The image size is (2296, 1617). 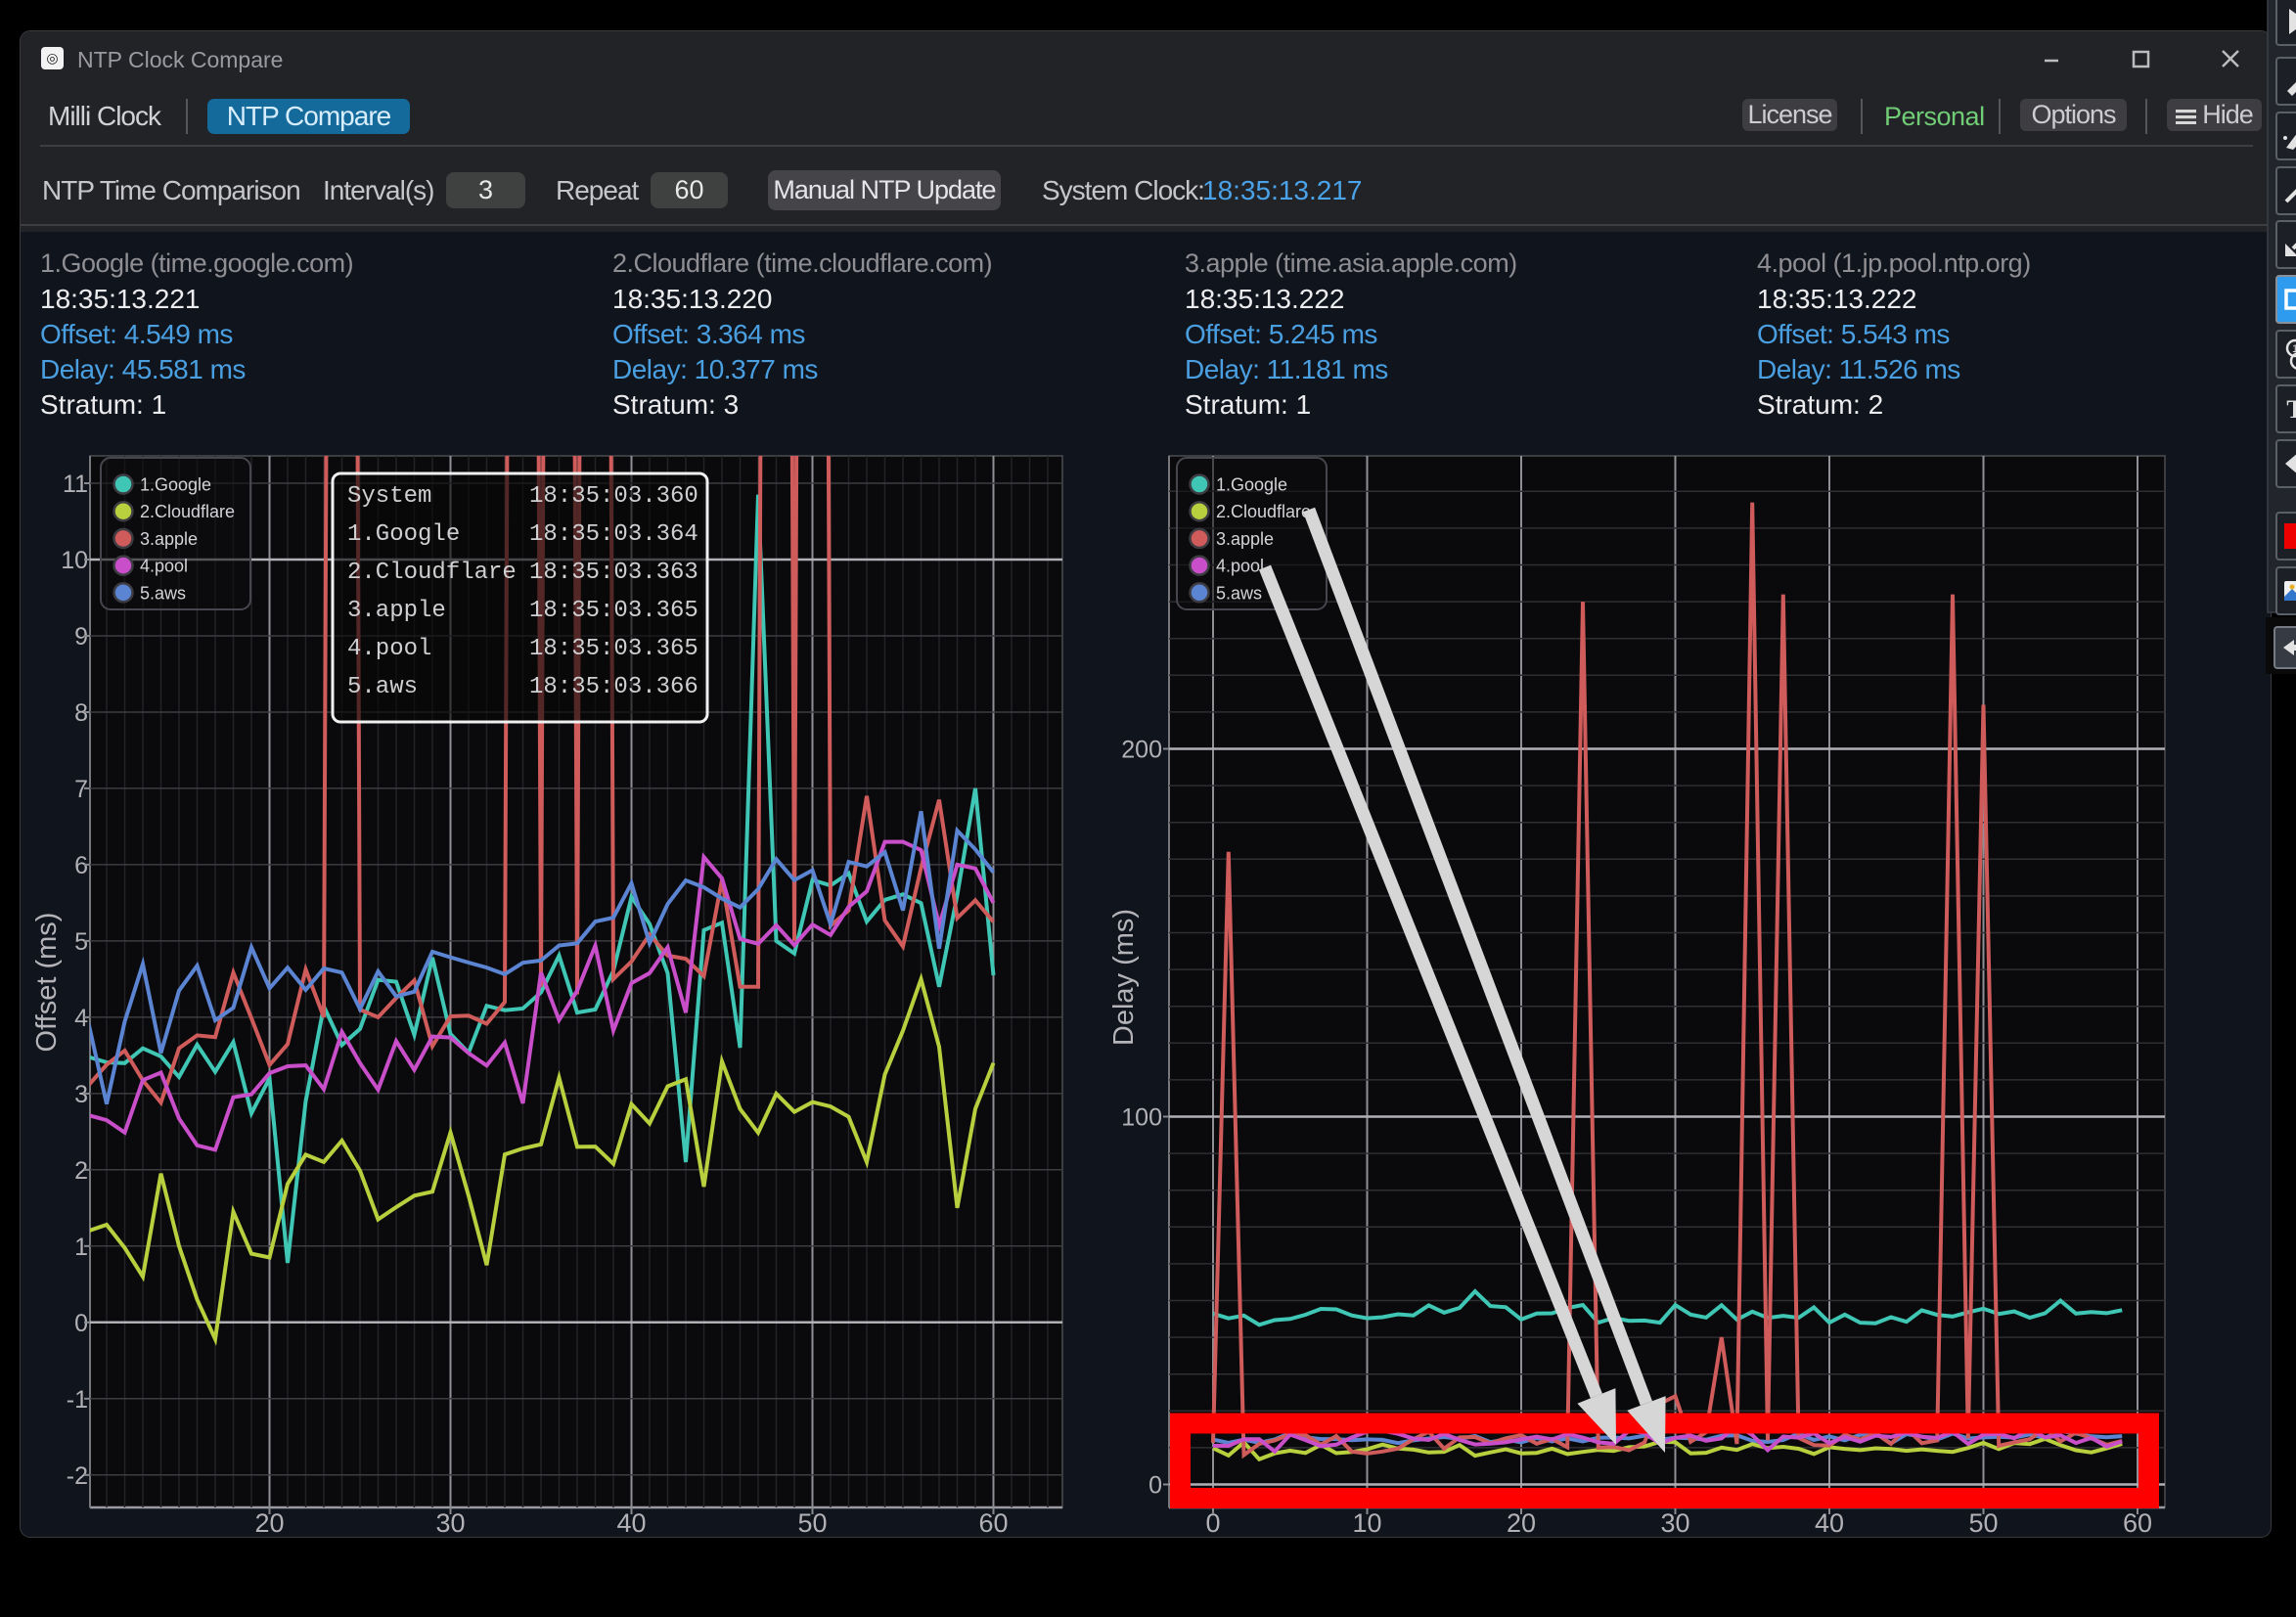 I want to click on svg-text: 5, so click(x=81, y=942).